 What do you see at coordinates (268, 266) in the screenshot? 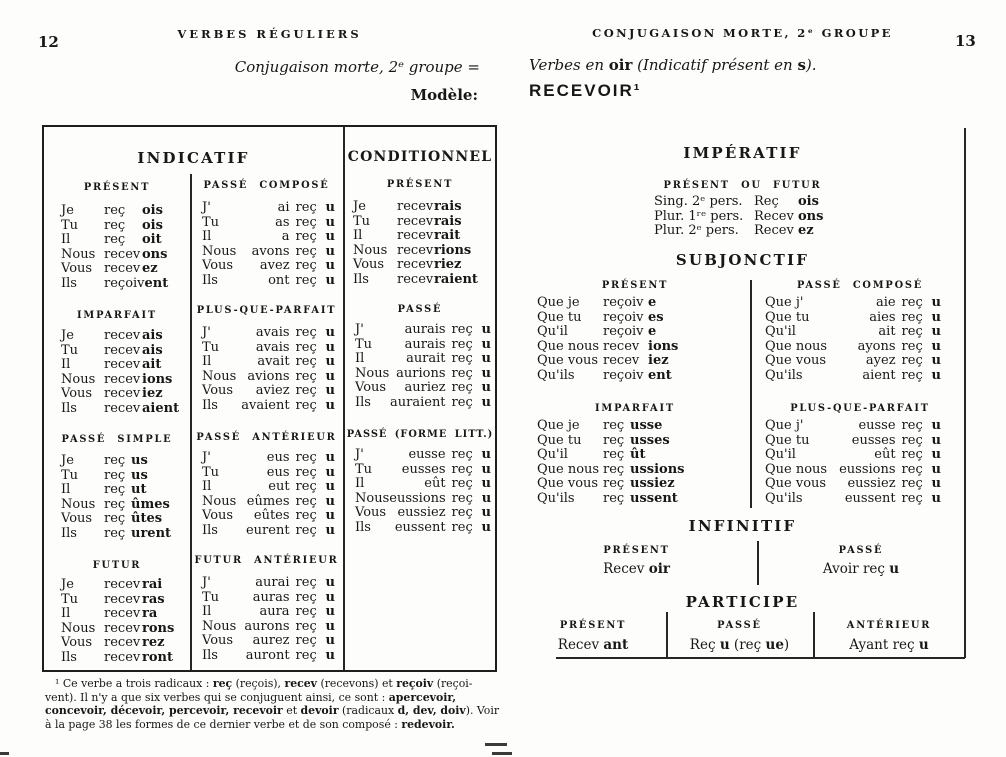
I see `conj-row: Vous avez reç u` at bounding box center [268, 266].